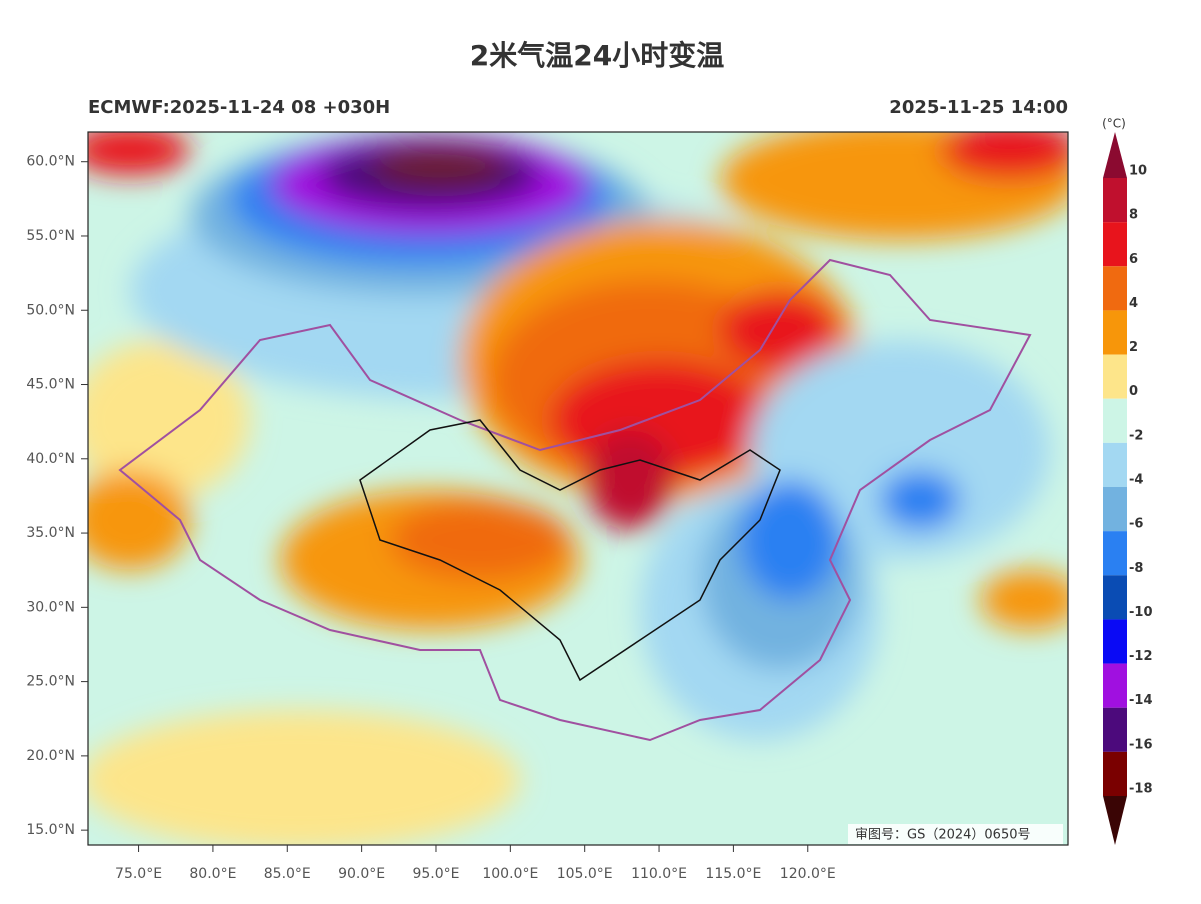 The height and width of the screenshot is (904, 1201). Describe the element at coordinates (1133, 347) in the screenshot. I see `colorbar-label: 2` at that location.